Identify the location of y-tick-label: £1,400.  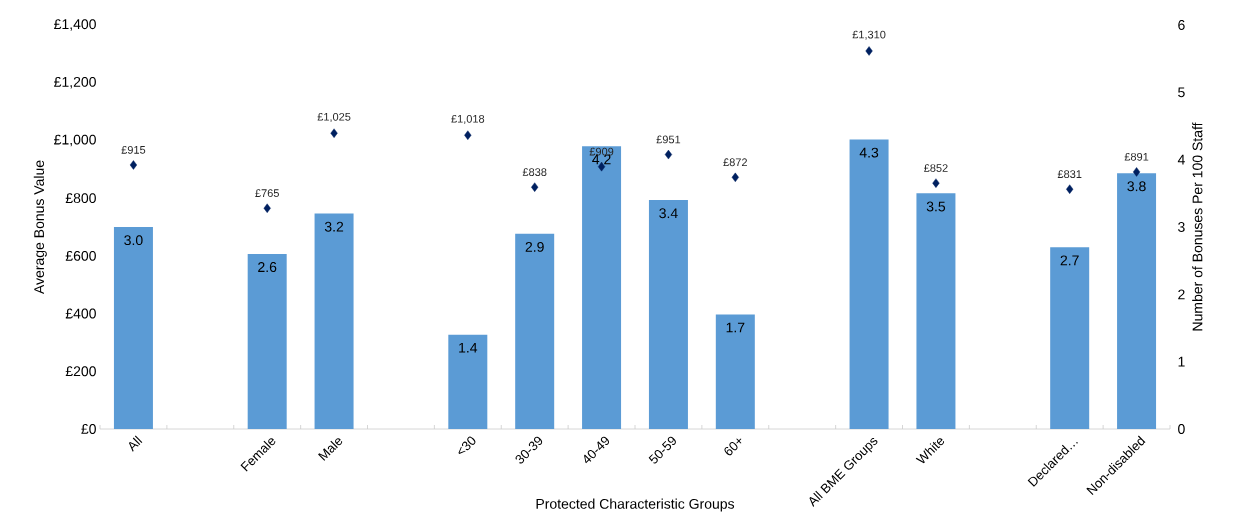
(75, 25).